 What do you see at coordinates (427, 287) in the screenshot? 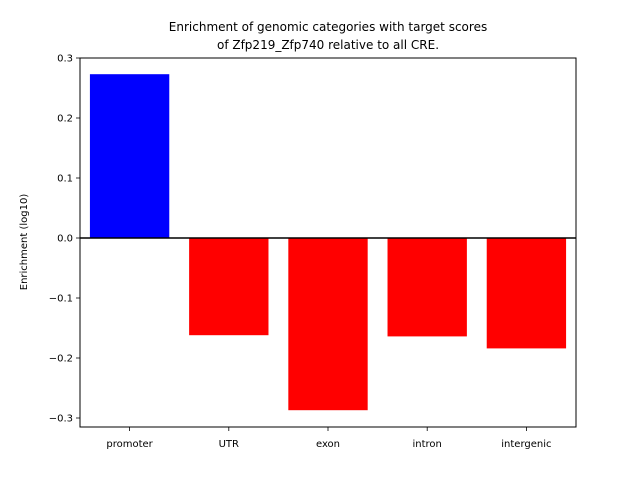
I see `bar-intron` at bounding box center [427, 287].